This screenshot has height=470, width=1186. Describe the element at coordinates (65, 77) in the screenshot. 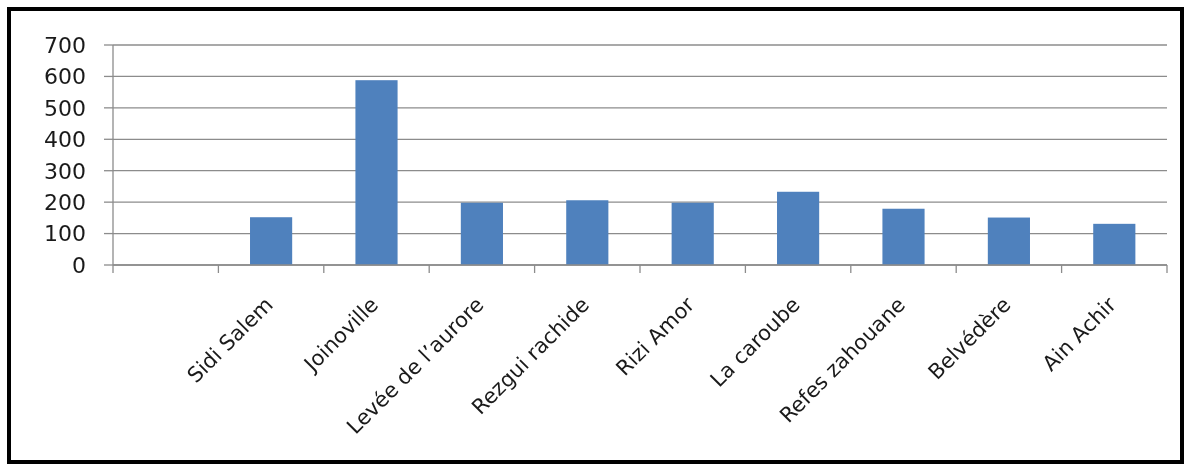

I see `y-tick-label: 600` at that location.